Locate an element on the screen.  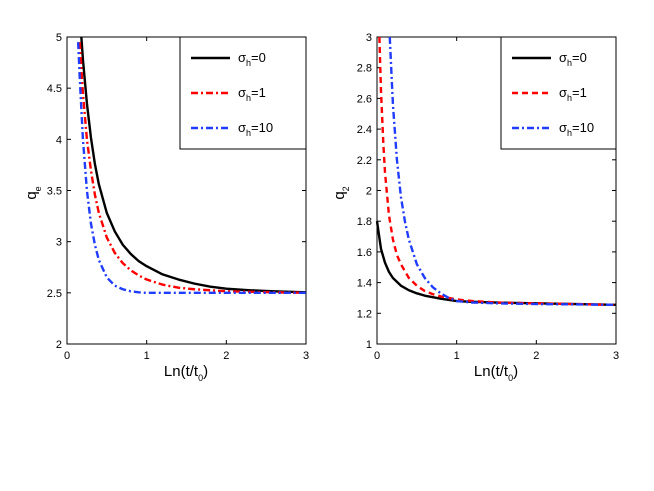
y-tick-label: 3.5 is located at coordinates (54, 192).